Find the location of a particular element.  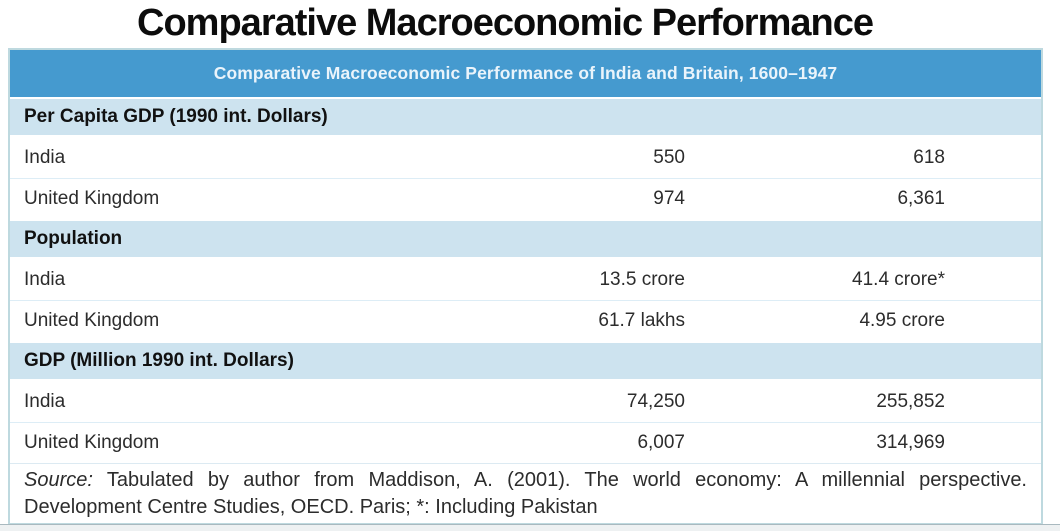

row-value-1947: 618 is located at coordinates (929, 157).